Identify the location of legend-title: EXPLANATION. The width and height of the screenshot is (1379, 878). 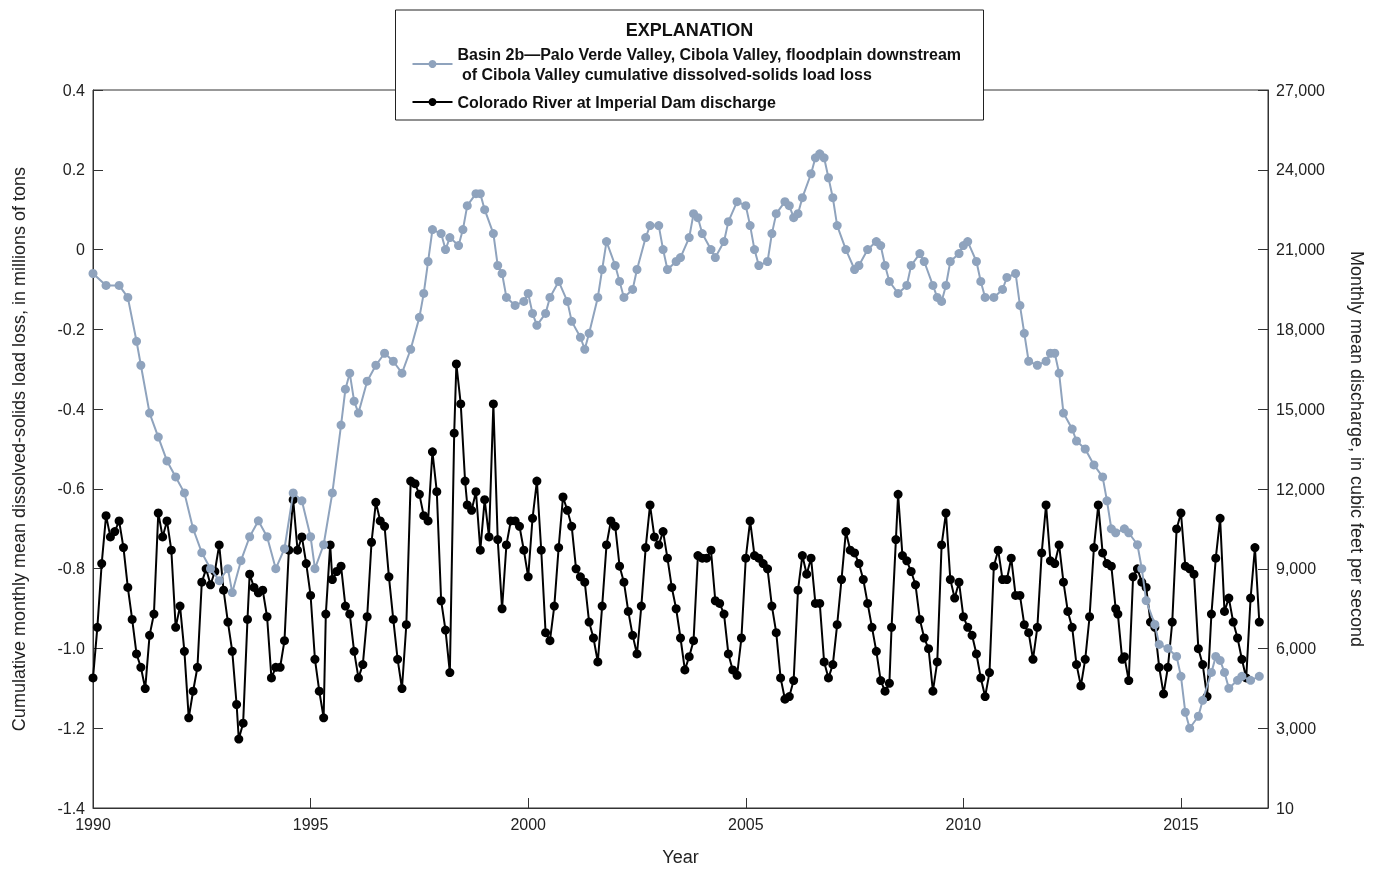
(689, 30).